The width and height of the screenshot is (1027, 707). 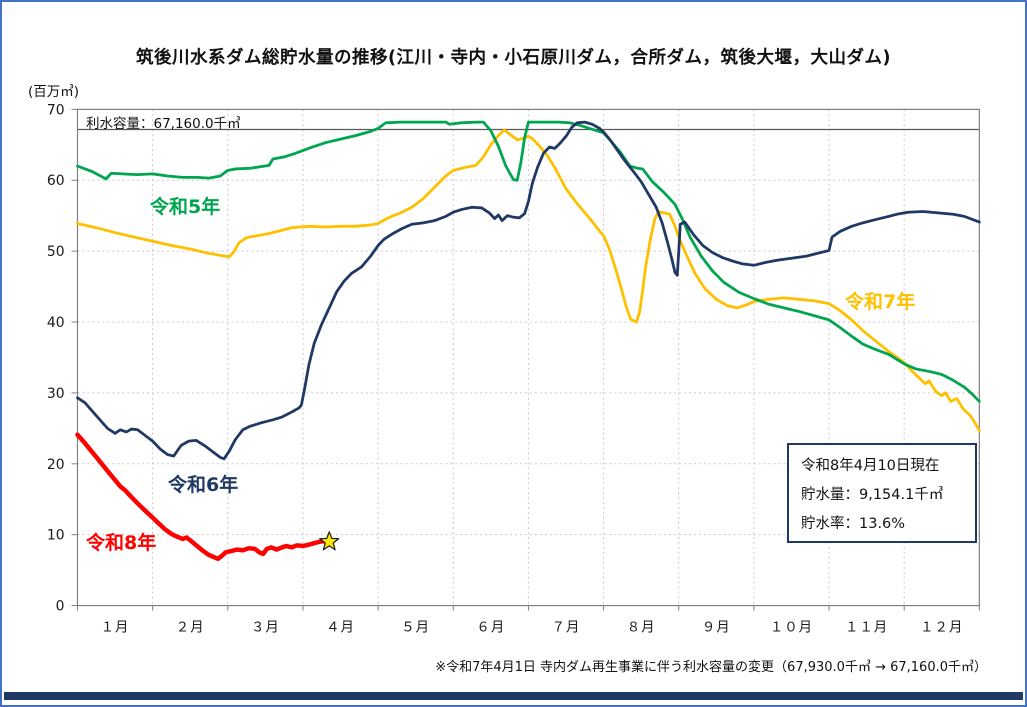 I want to click on x-month-label: １１月, so click(x=866, y=627).